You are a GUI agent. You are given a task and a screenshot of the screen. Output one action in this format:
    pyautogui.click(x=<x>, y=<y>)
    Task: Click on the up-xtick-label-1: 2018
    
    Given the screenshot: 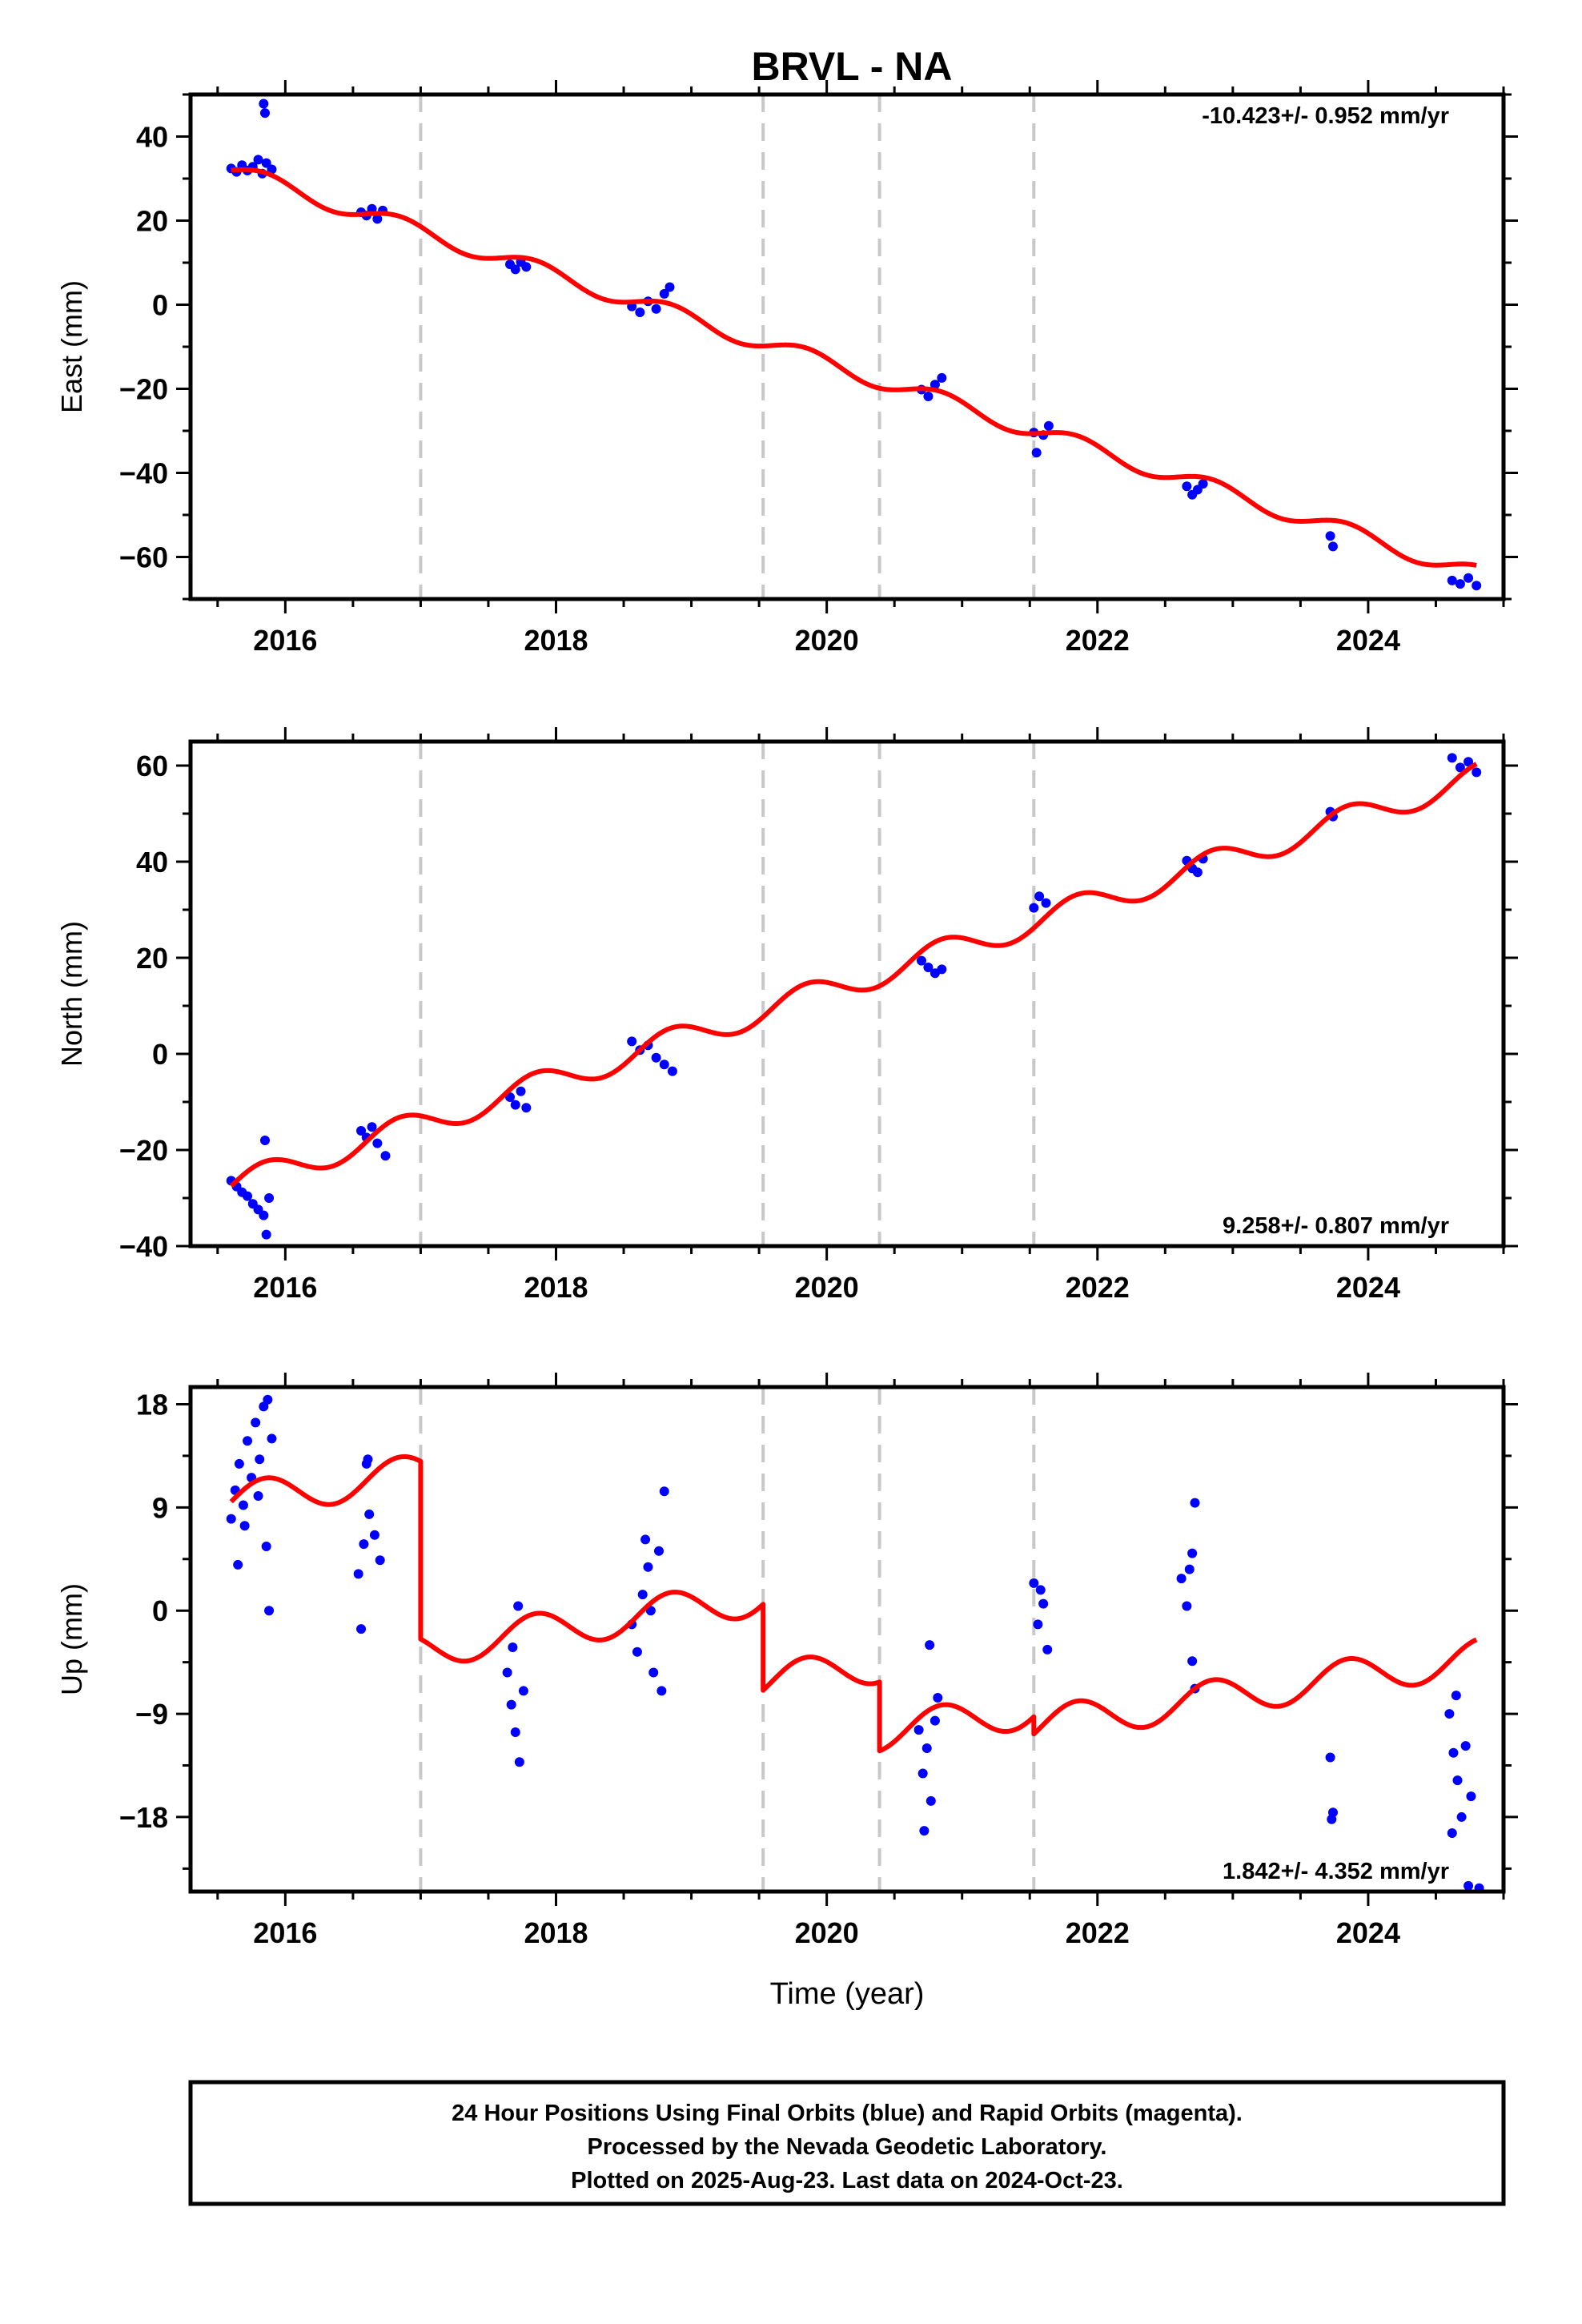 What is the action you would take?
    pyautogui.click(x=556, y=1932)
    